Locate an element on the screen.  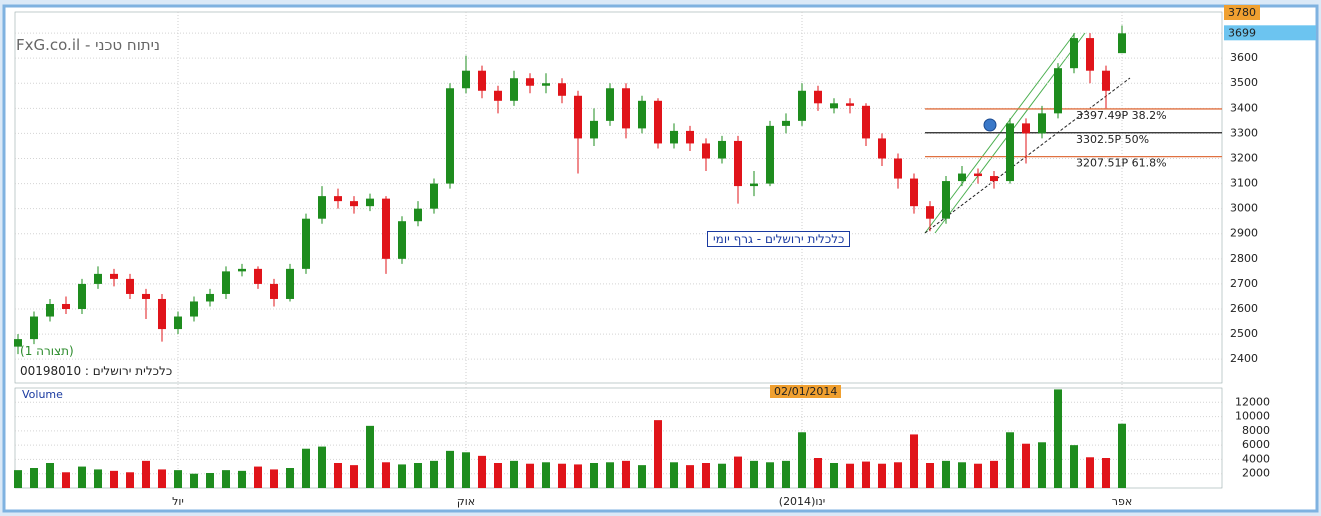
y-tick-label: 6000 is located at coordinates (1256, 444).